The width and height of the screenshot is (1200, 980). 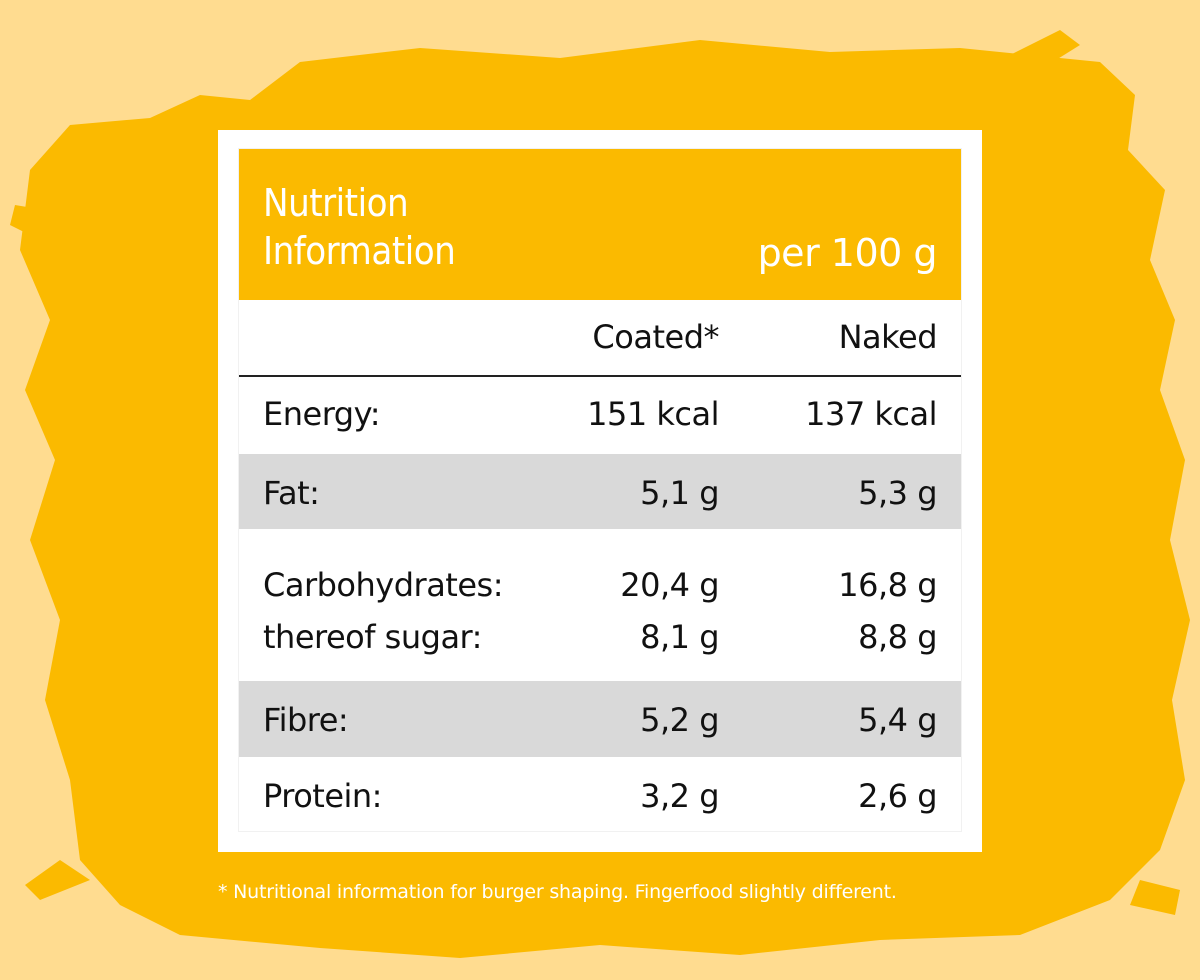 I want to click on row-label: Fat:, so click(x=291, y=493).